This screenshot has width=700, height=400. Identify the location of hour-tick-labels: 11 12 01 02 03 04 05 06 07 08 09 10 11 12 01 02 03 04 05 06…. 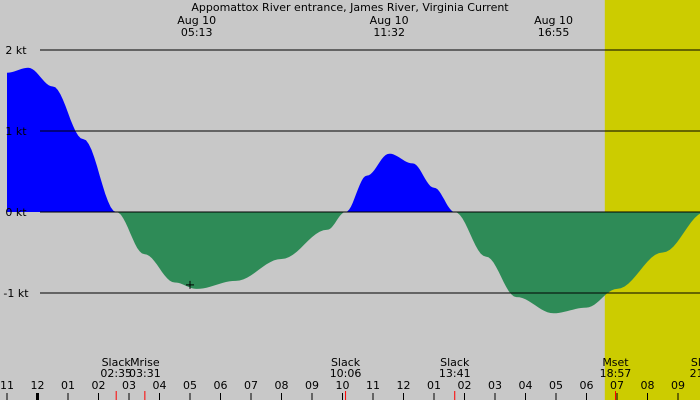
(342, 389).